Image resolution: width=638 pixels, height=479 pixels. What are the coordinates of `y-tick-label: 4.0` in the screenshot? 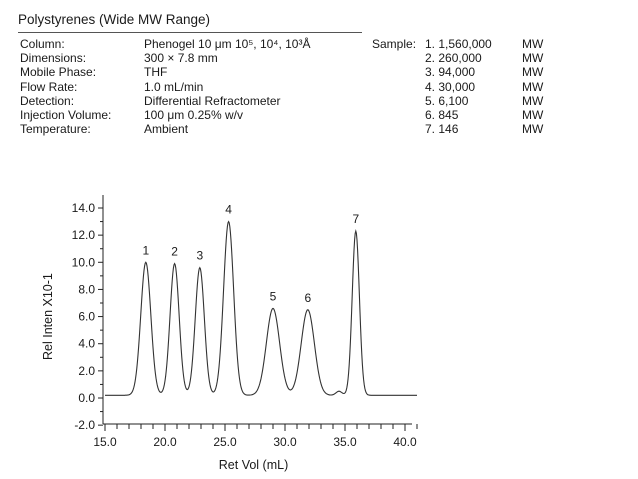 It's located at (86, 344).